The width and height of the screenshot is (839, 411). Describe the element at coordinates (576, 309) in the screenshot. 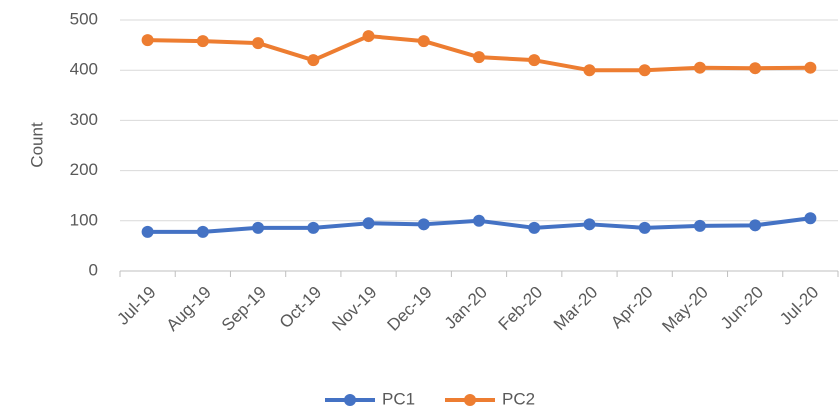

I see `x-tick-label: Mar-20` at that location.